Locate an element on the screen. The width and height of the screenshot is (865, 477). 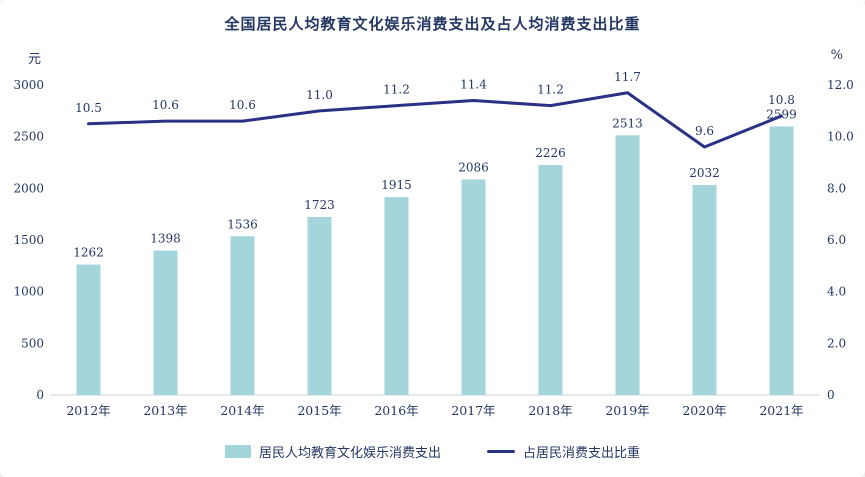
x-axis-category-label: 2016年 is located at coordinates (396, 410).